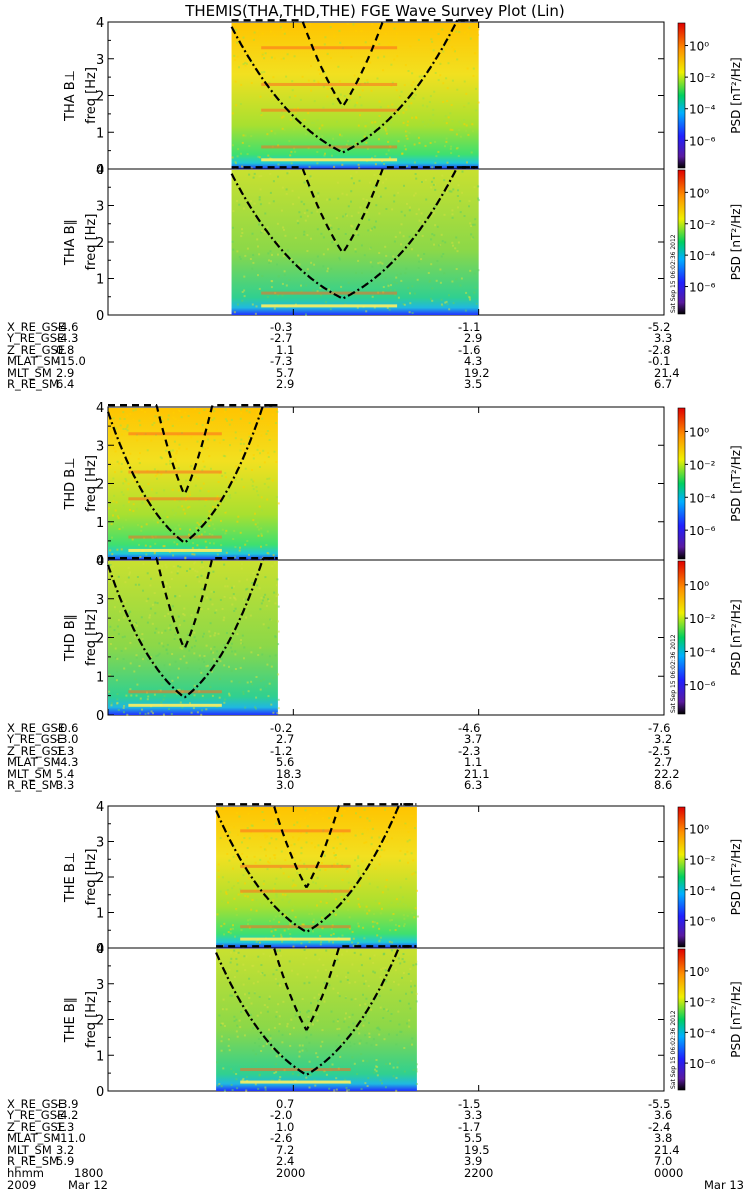 This screenshot has width=750, height=1200. What do you see at coordinates (479, 1173) in the screenshot?
I see `time-tick-label: 2200` at bounding box center [479, 1173].